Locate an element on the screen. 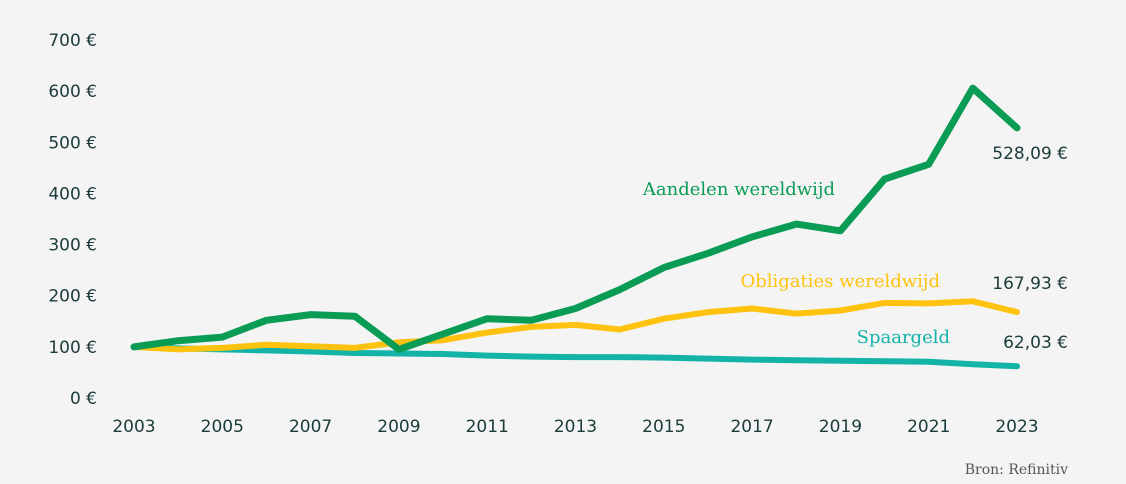 Image resolution: width=1126 pixels, height=484 pixels. x-tick-label: 2019 is located at coordinates (840, 427).